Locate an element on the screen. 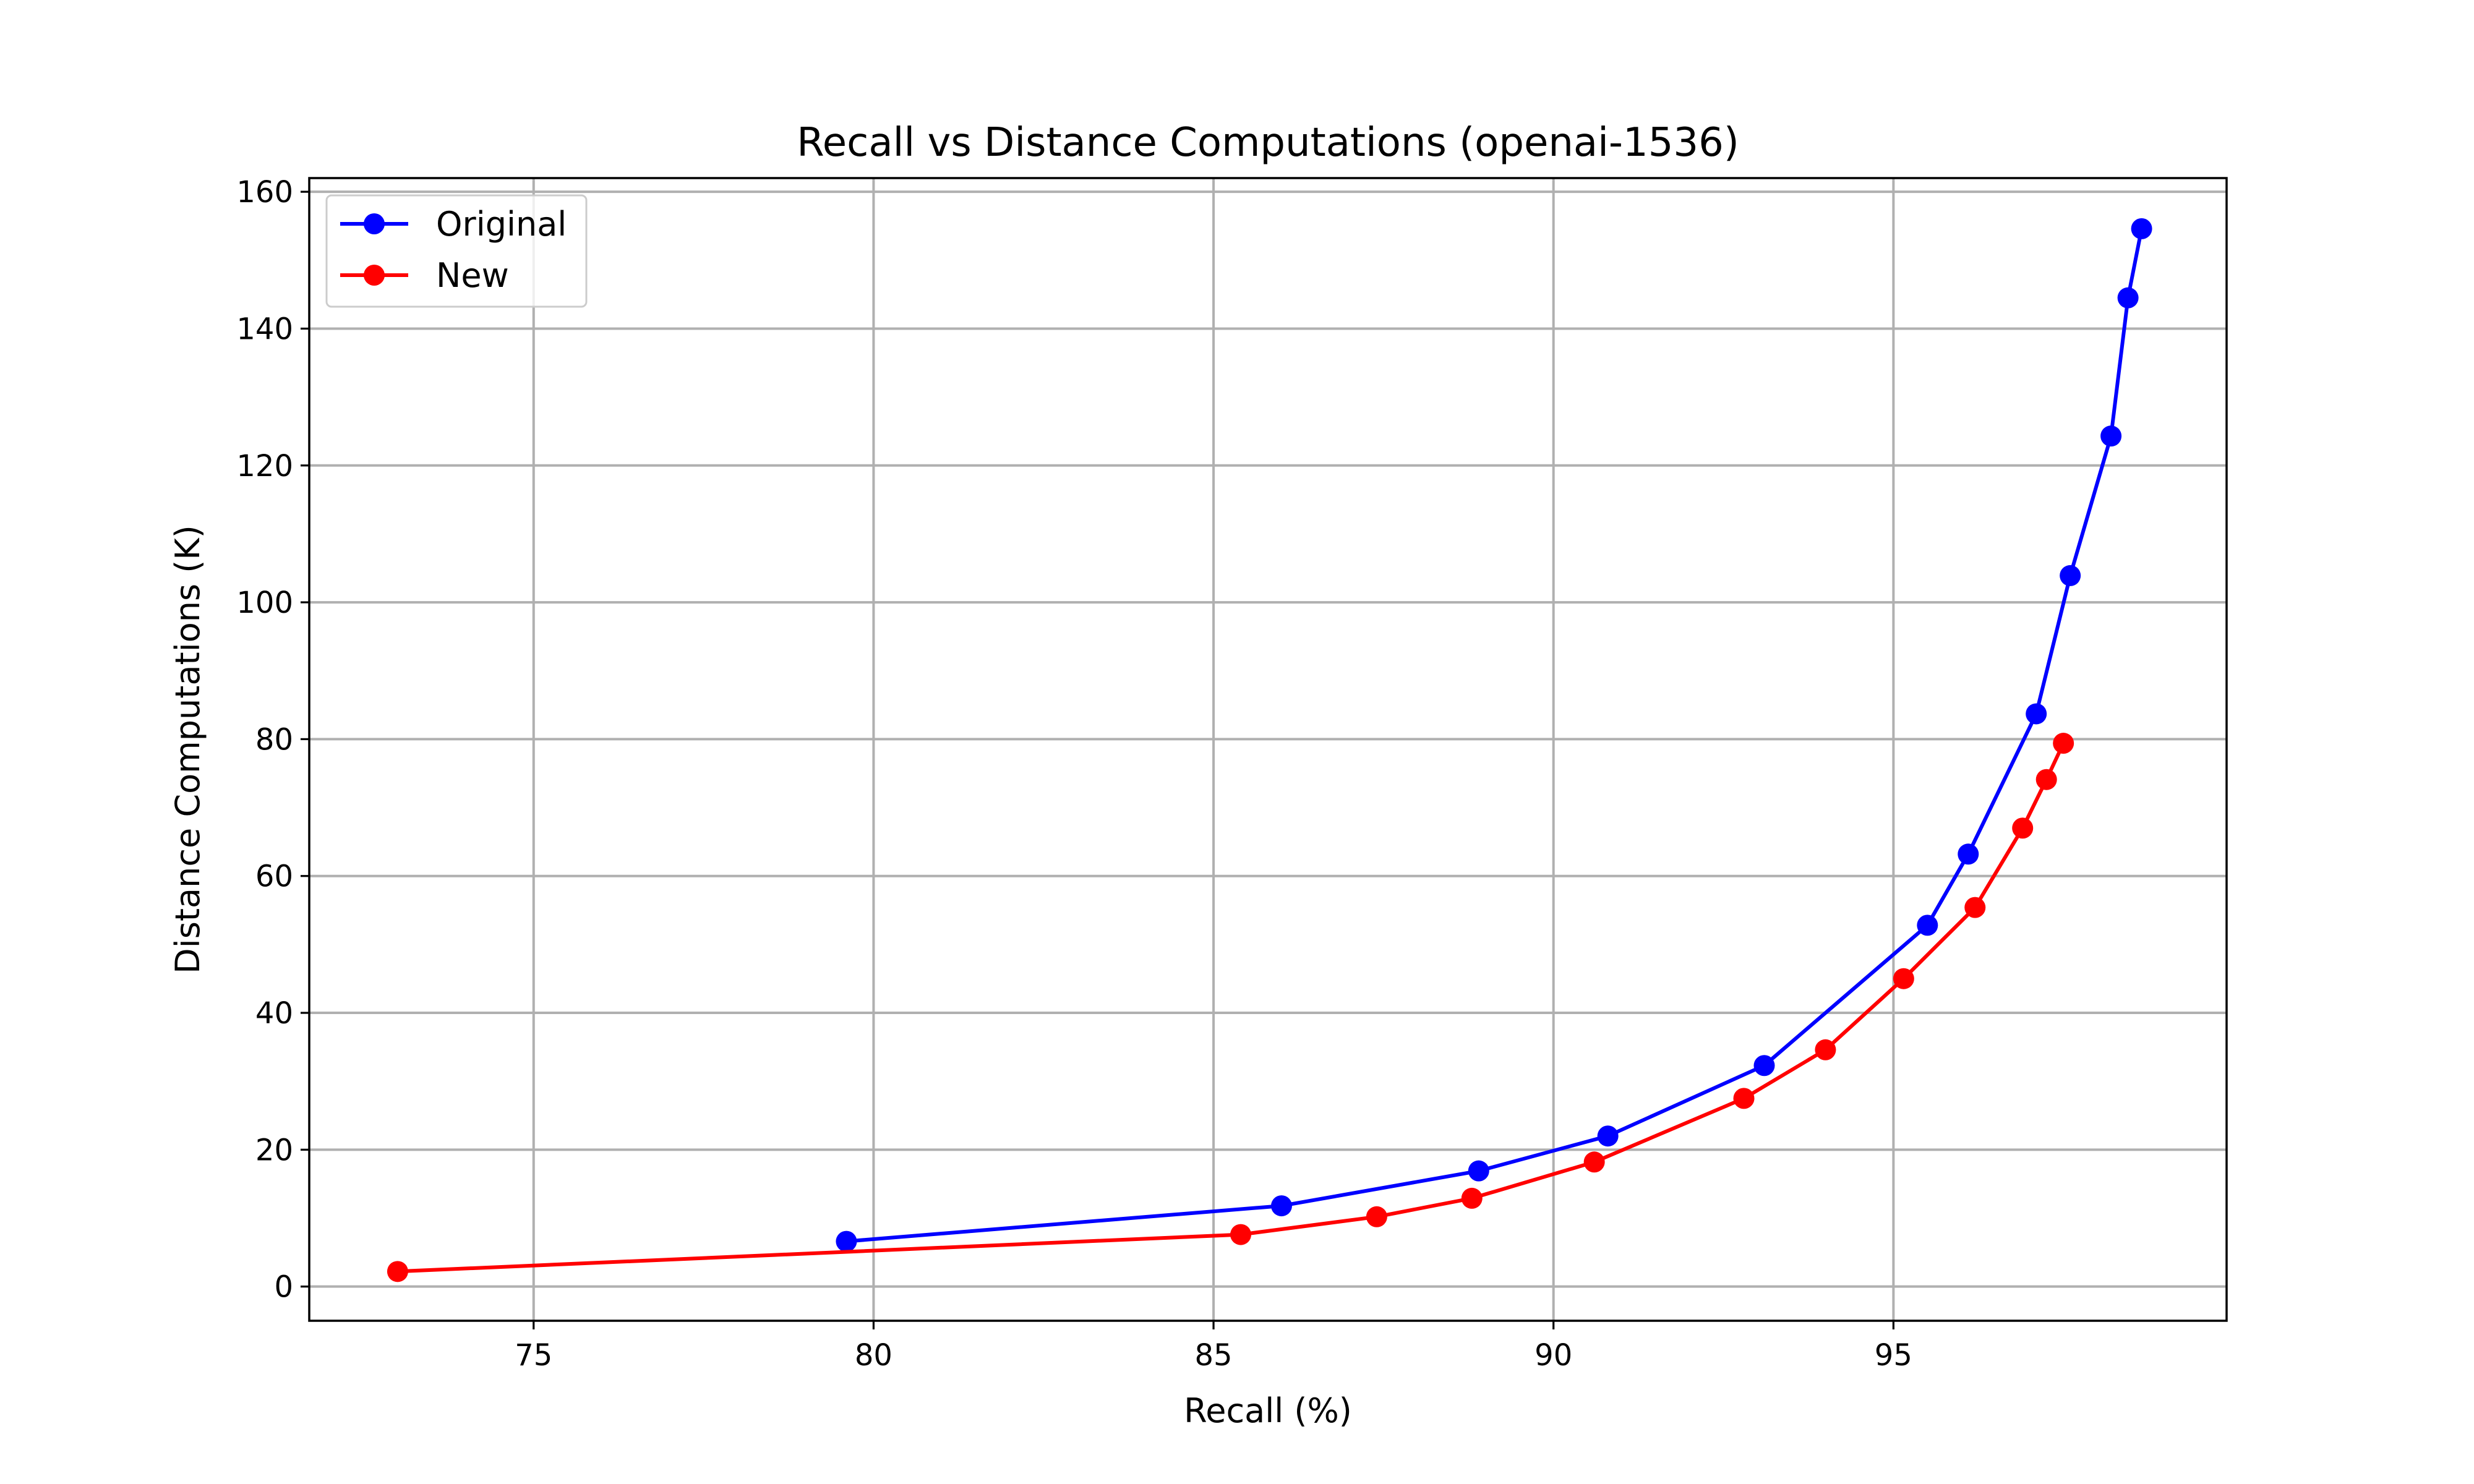 This screenshot has height=1484, width=2474. x-tick-label: 85 is located at coordinates (1214, 1355).